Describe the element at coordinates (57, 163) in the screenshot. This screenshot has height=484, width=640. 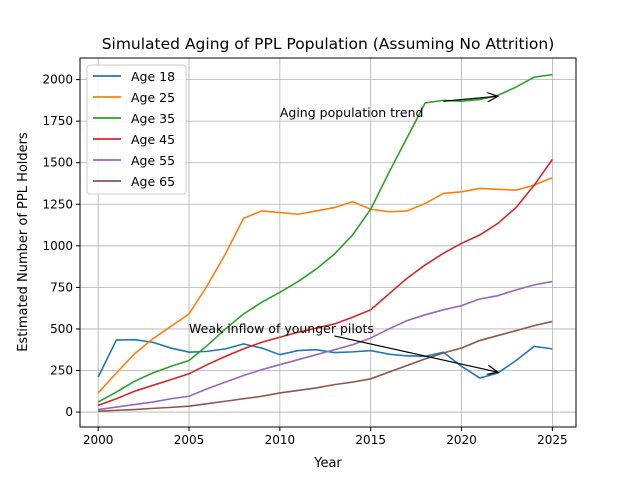
I see `y-tick-label: 1500` at that location.